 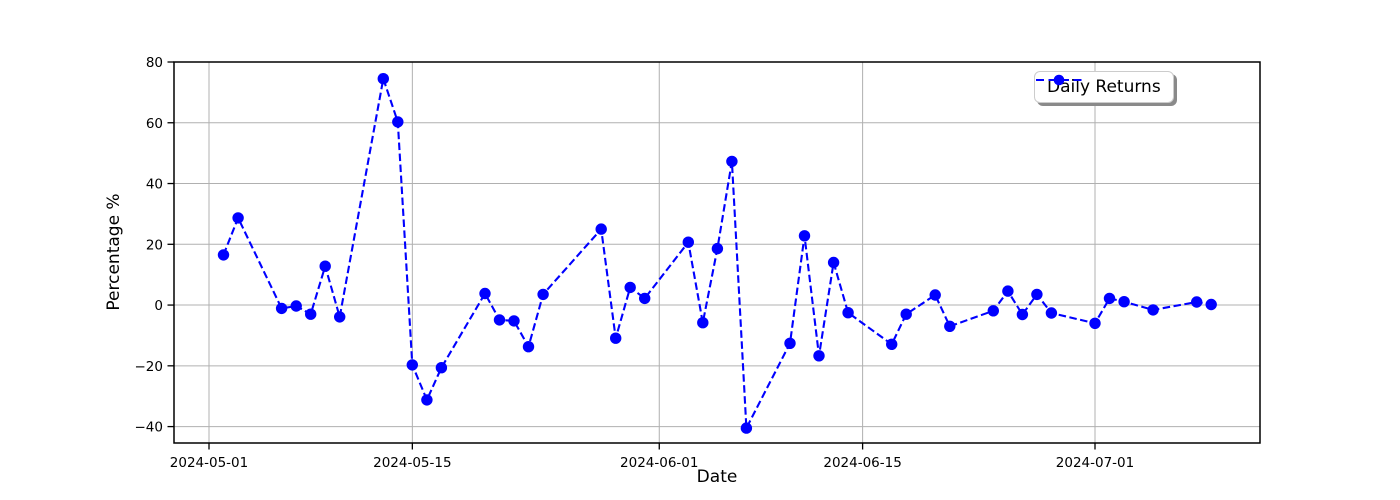 I want to click on y-tick-label: 40, so click(x=154, y=185).